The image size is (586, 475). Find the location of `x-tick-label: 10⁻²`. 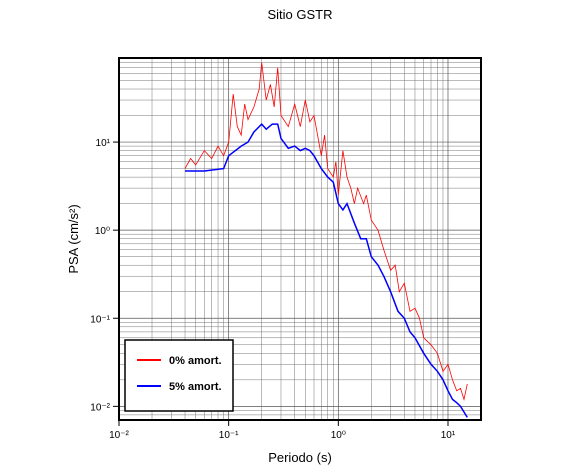

x-tick-label: 10⁻² is located at coordinates (119, 435).